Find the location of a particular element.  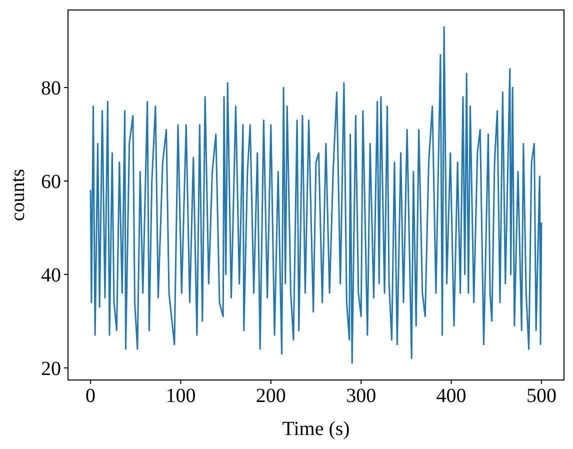

x-axis-title: Time (s) is located at coordinates (316, 429).